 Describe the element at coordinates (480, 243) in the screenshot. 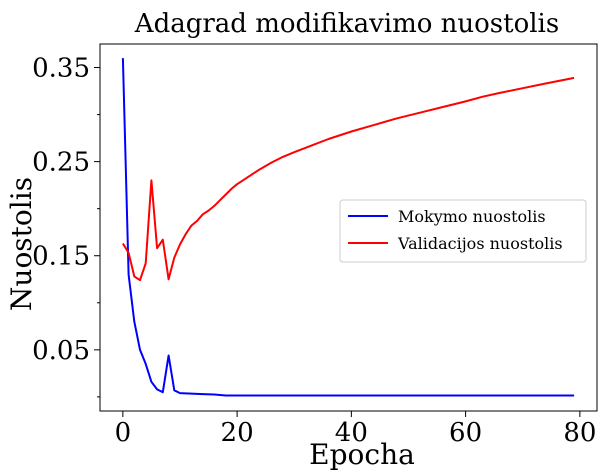

I see `legend-label-validation: Validacijos nuostolis` at that location.